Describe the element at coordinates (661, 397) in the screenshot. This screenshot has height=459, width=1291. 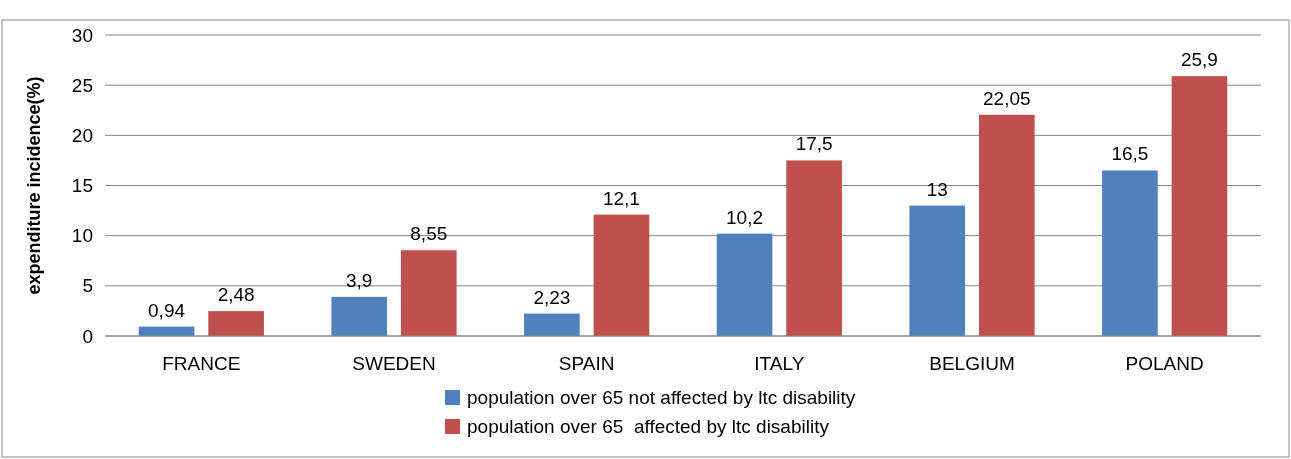
I see `legend-label: population over 65 not affected by ltc disability` at that location.